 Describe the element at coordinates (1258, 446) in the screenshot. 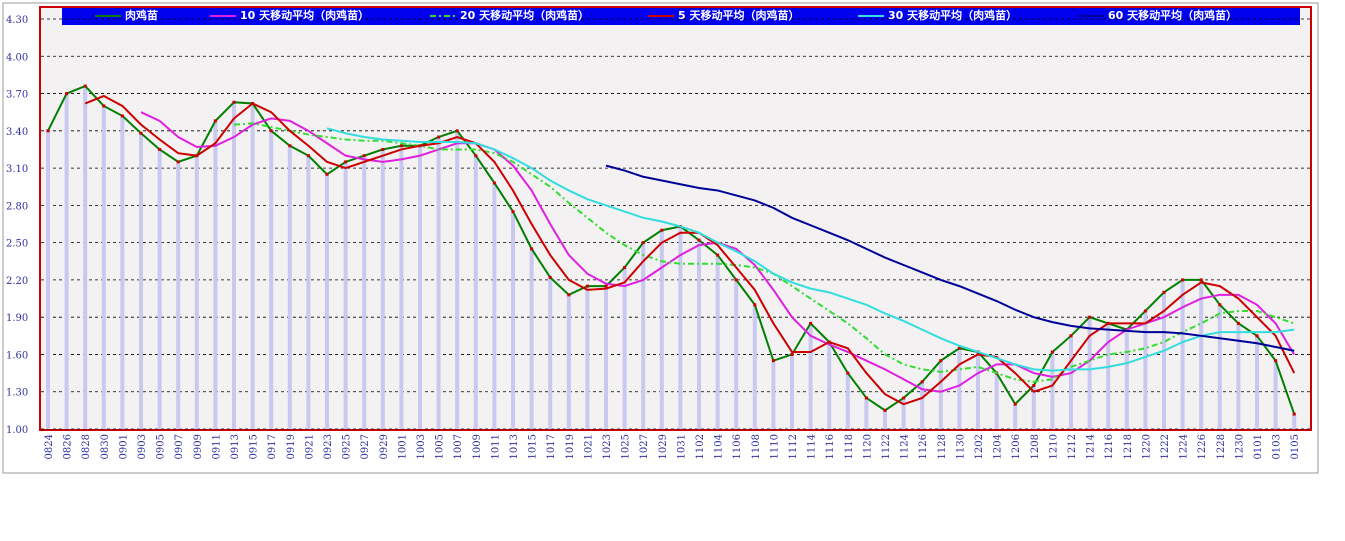

I see `x-tick-label: 0101` at that location.